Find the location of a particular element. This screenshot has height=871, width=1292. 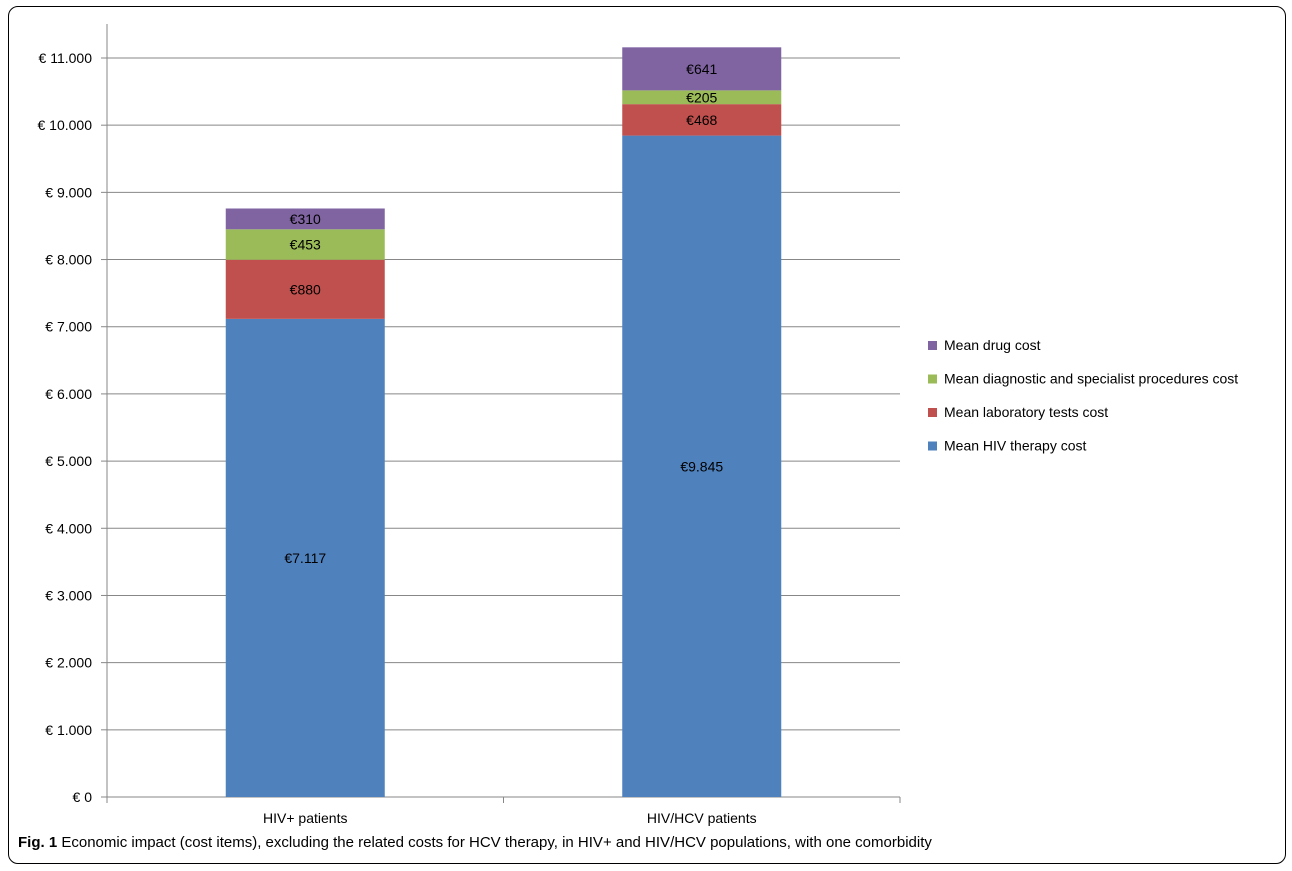

y-tick-label: € 3.000 is located at coordinates (68, 595).